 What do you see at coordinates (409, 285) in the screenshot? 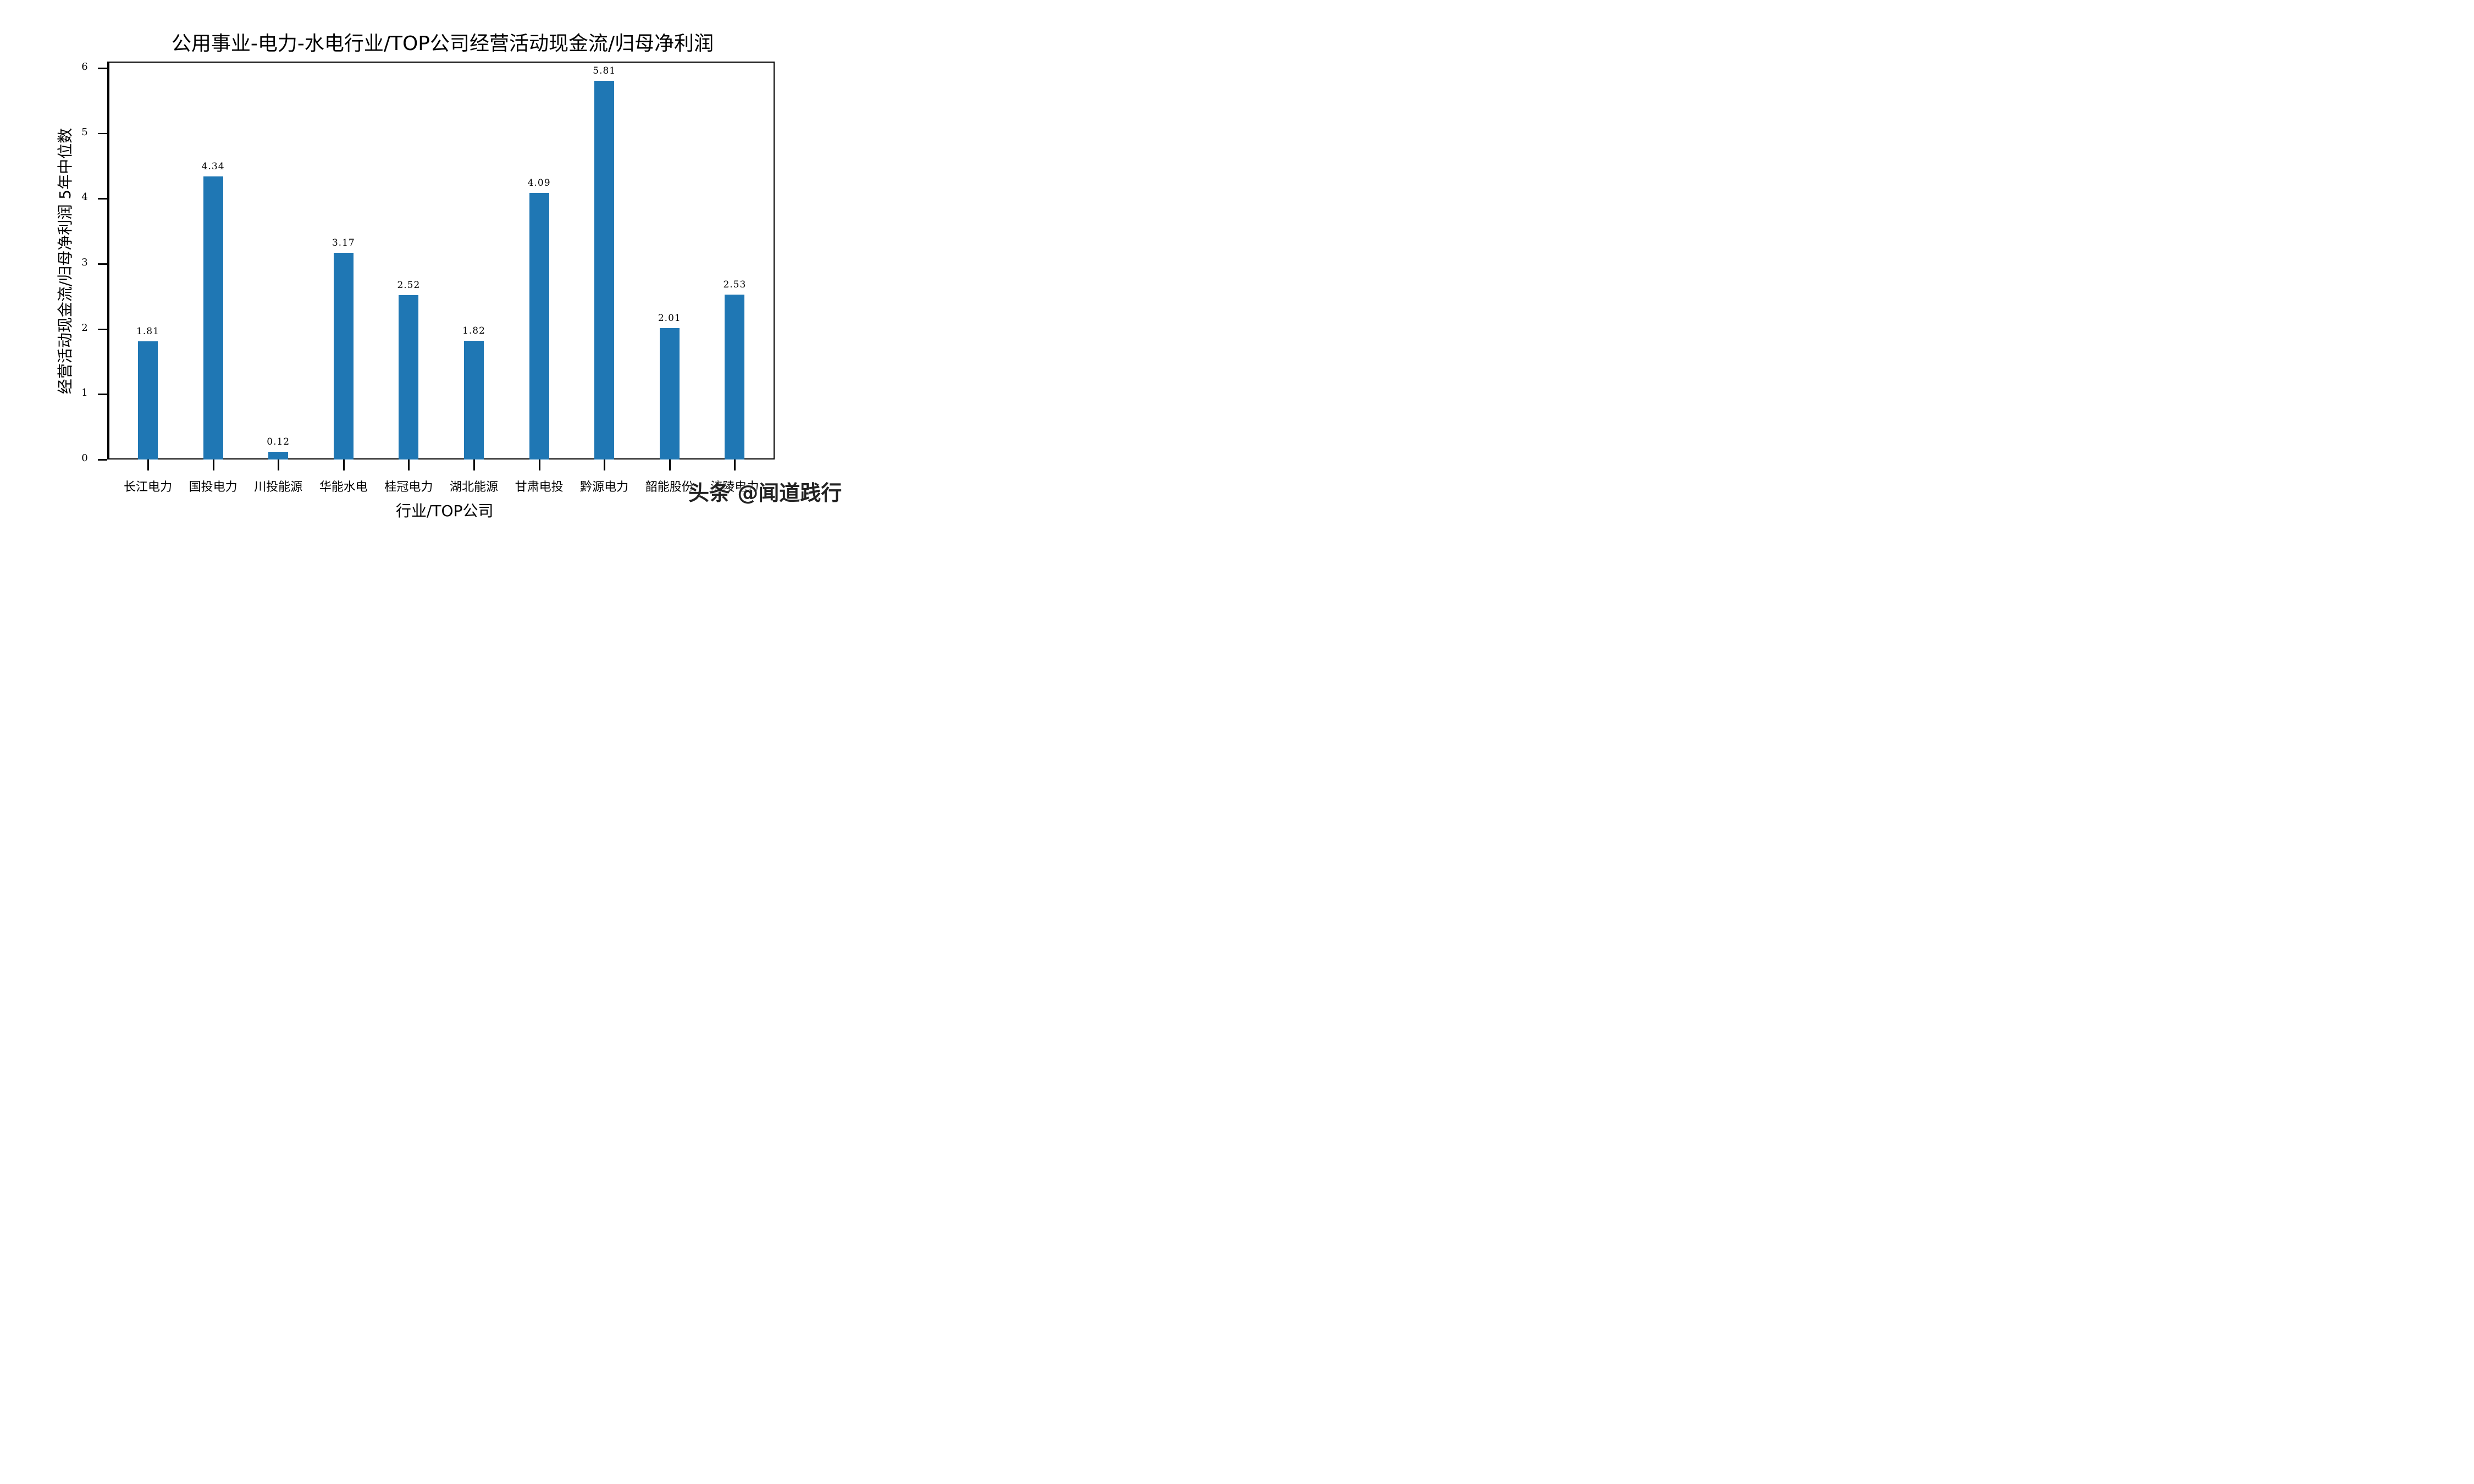
I see `bar-value-label: 2.52` at bounding box center [409, 285].